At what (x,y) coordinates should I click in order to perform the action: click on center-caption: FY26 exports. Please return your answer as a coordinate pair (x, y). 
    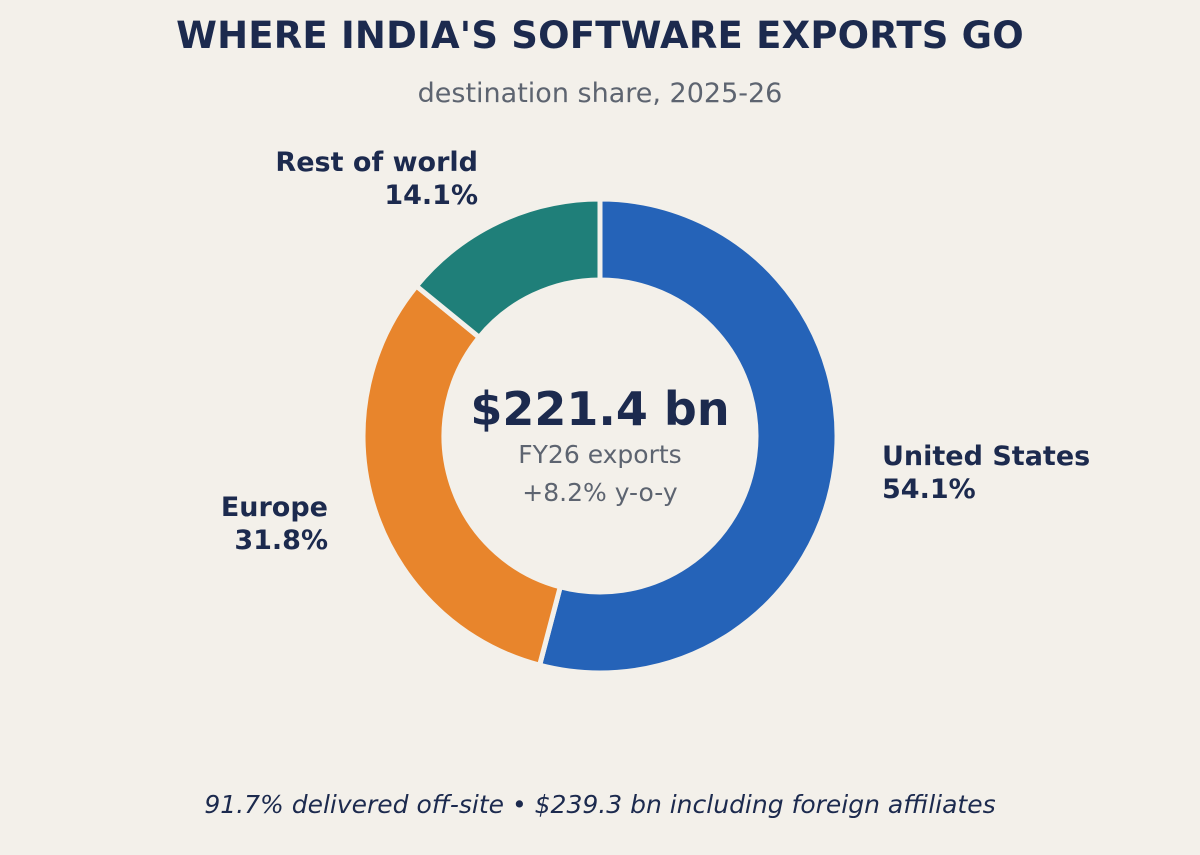
    Looking at the image, I should click on (600, 454).